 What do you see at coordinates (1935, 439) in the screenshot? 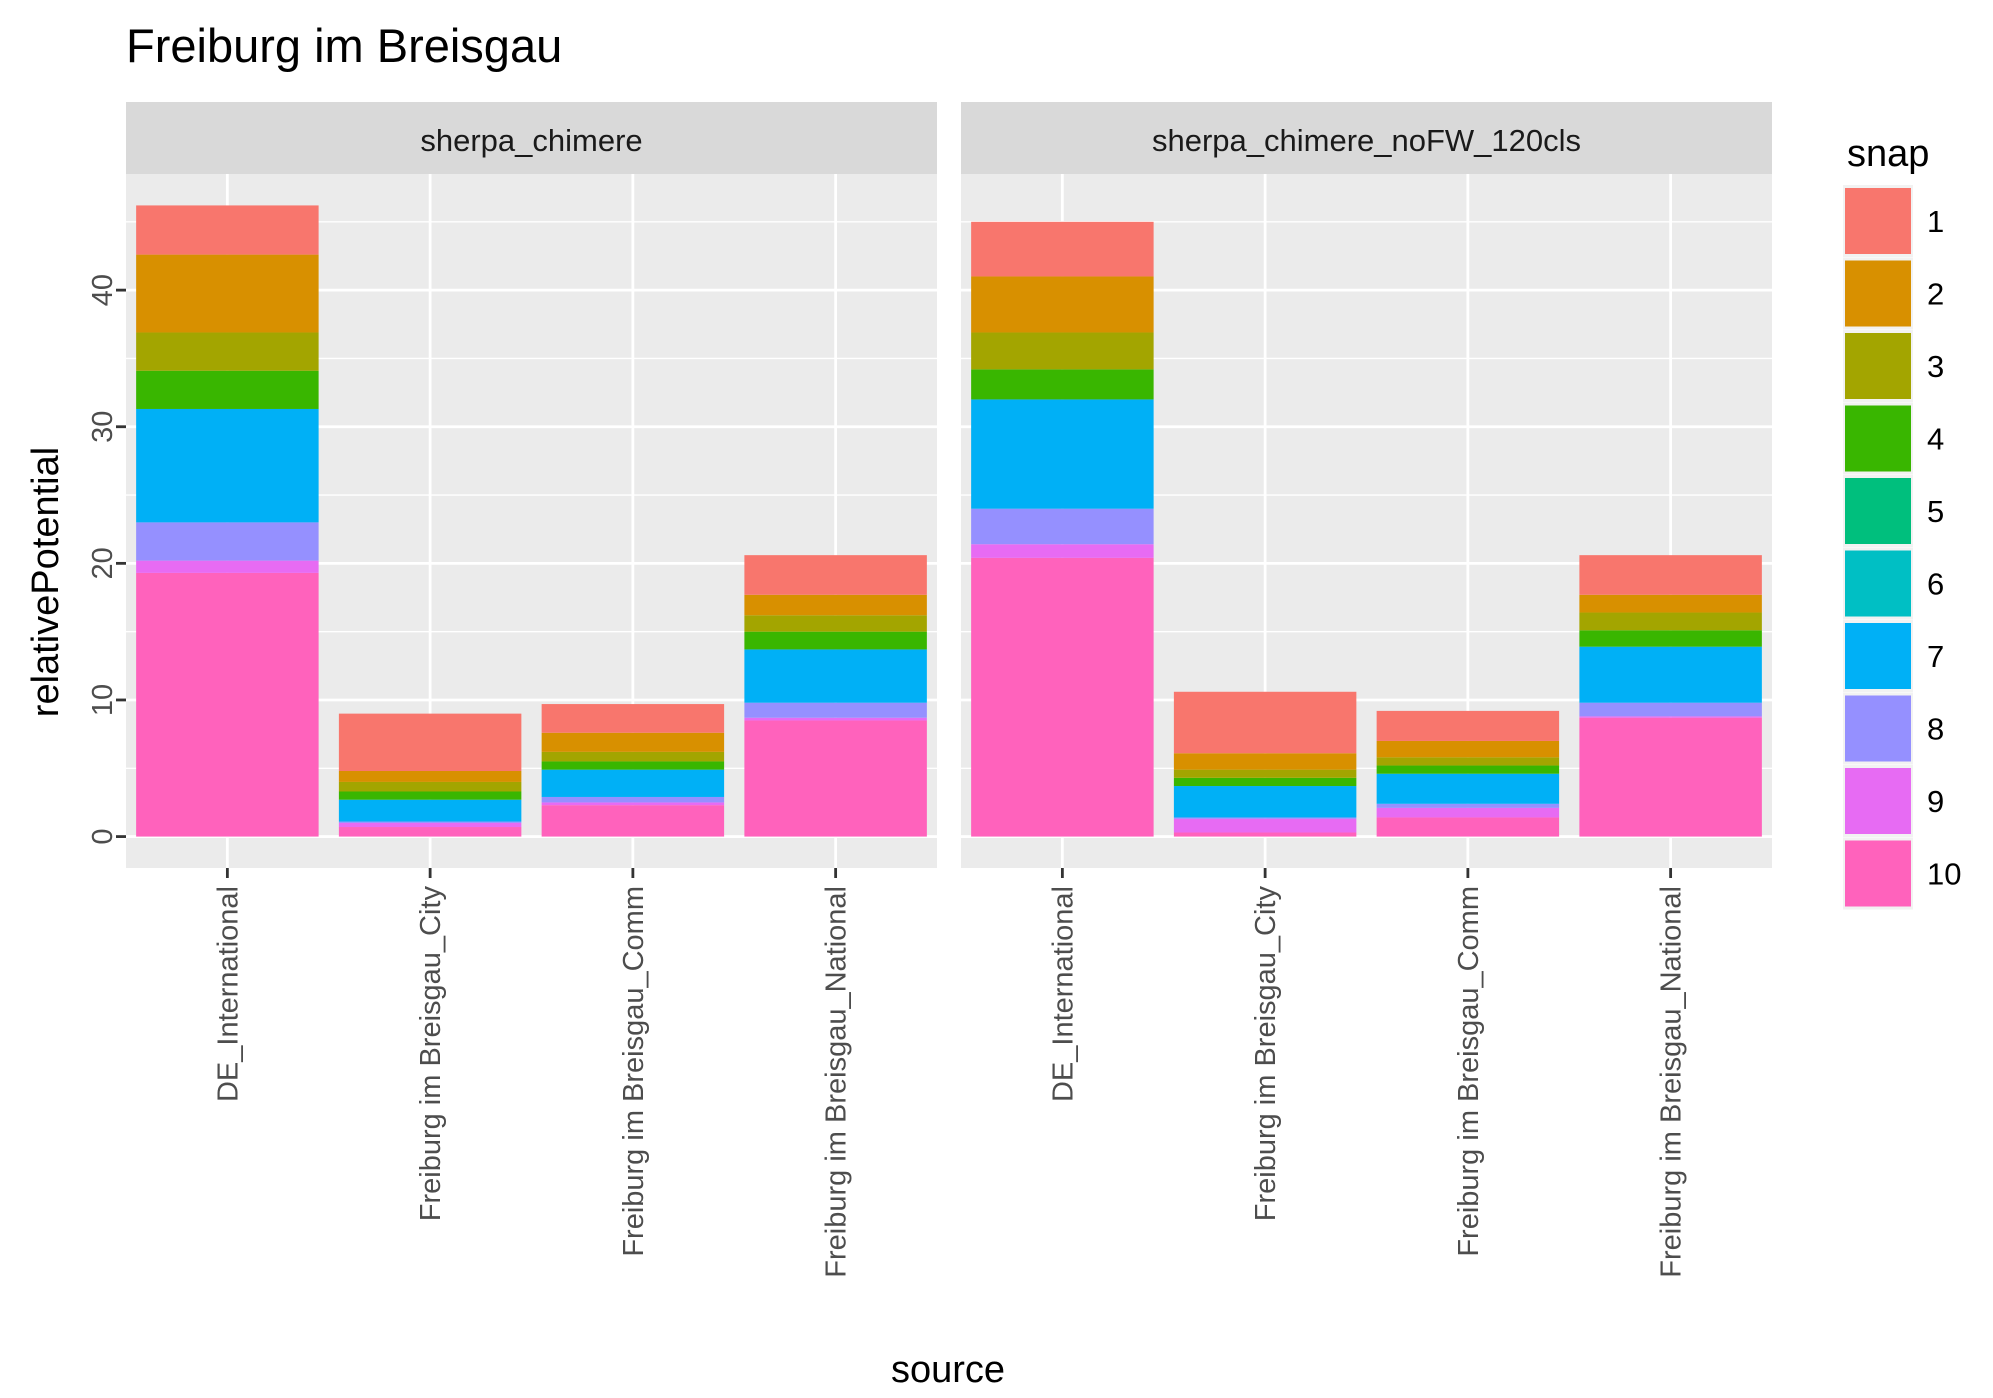
I see `legend-label: 4` at bounding box center [1935, 439].